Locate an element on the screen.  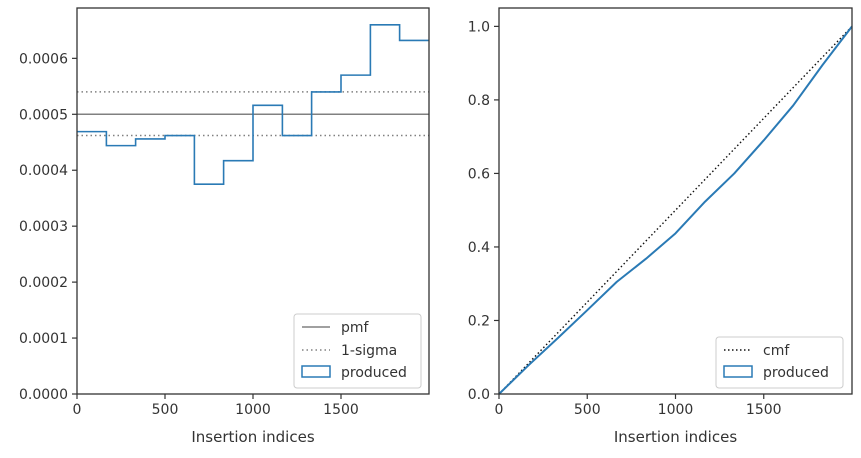
cmf-y-tick-label: 1.0 is located at coordinates (479, 27).